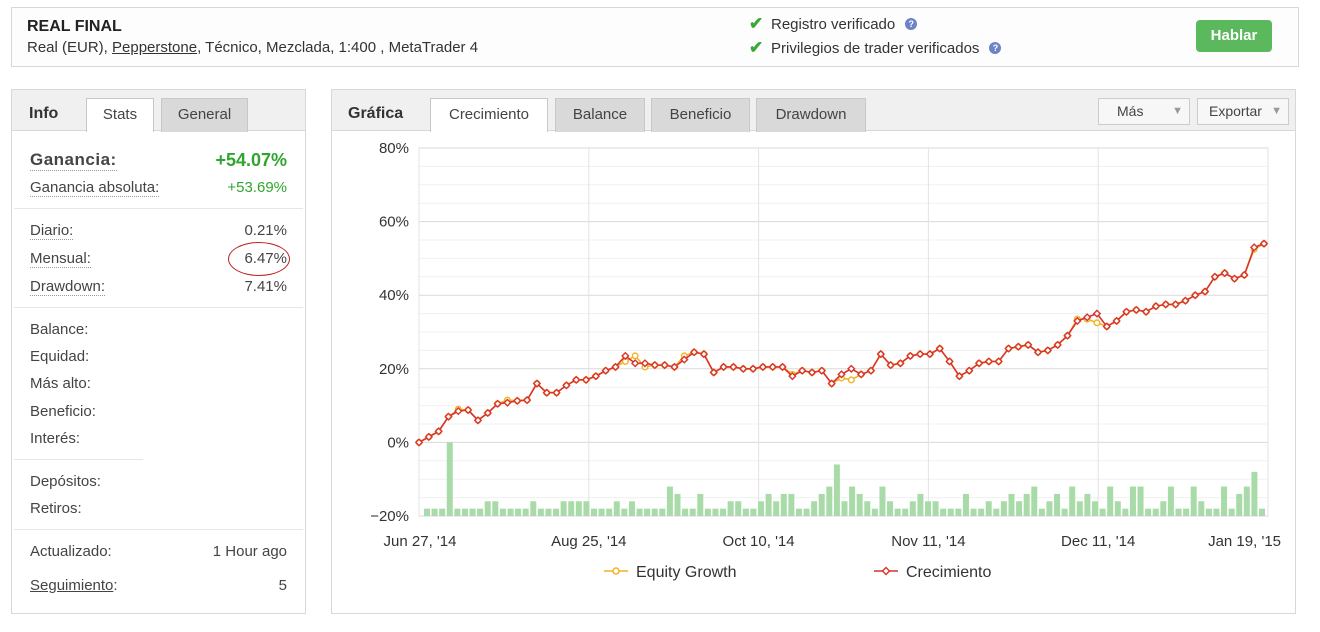 This screenshot has width=1320, height=632. What do you see at coordinates (115, 585) in the screenshot?
I see `tracking-colon: :` at bounding box center [115, 585].